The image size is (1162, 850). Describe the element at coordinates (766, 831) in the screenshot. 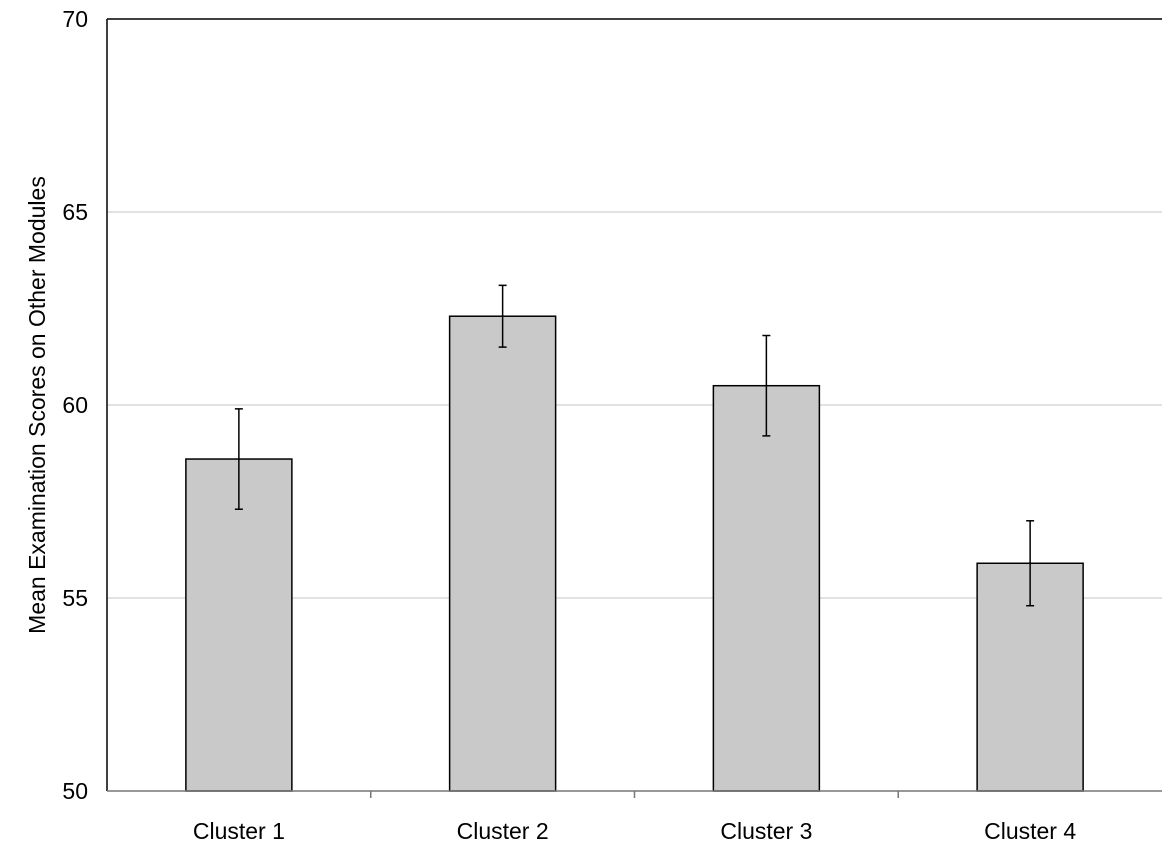

I see `x-tick-label: Cluster 3` at that location.